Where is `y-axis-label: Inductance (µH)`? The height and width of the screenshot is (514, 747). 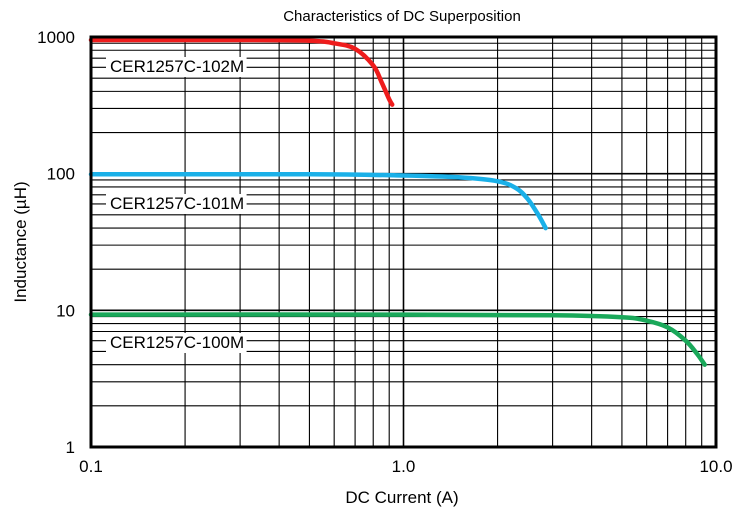 y-axis-label: Inductance (µH) is located at coordinates (20, 241).